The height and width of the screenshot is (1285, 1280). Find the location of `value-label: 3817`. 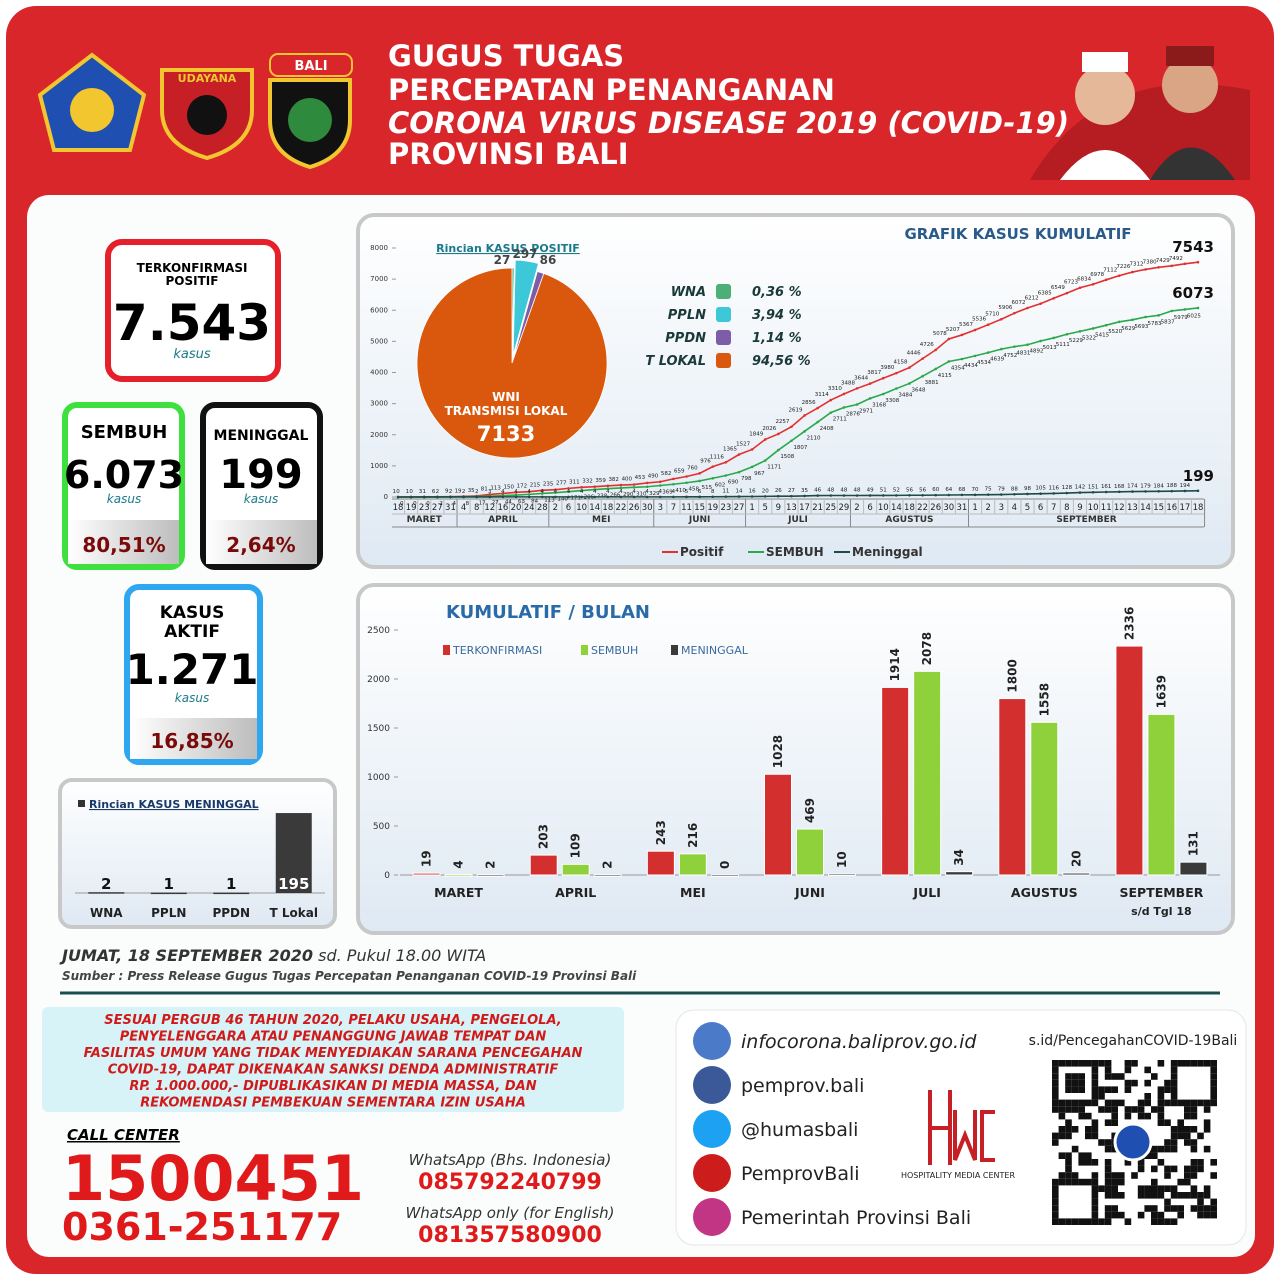

value-label: 3817 is located at coordinates (874, 373).